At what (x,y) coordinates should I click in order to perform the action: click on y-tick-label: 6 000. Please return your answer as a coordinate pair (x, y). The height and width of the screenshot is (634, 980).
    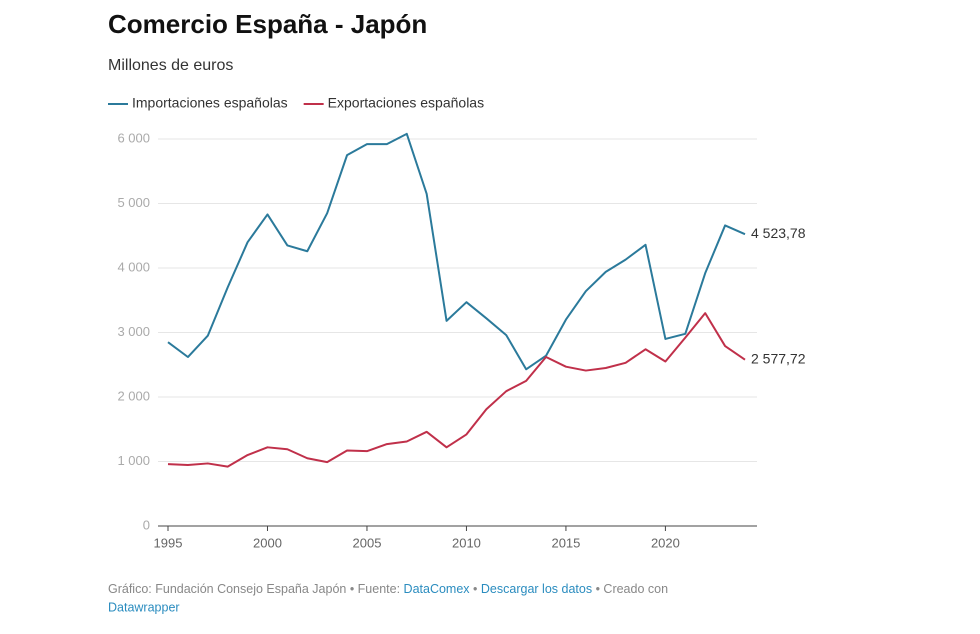
    Looking at the image, I should click on (133, 137).